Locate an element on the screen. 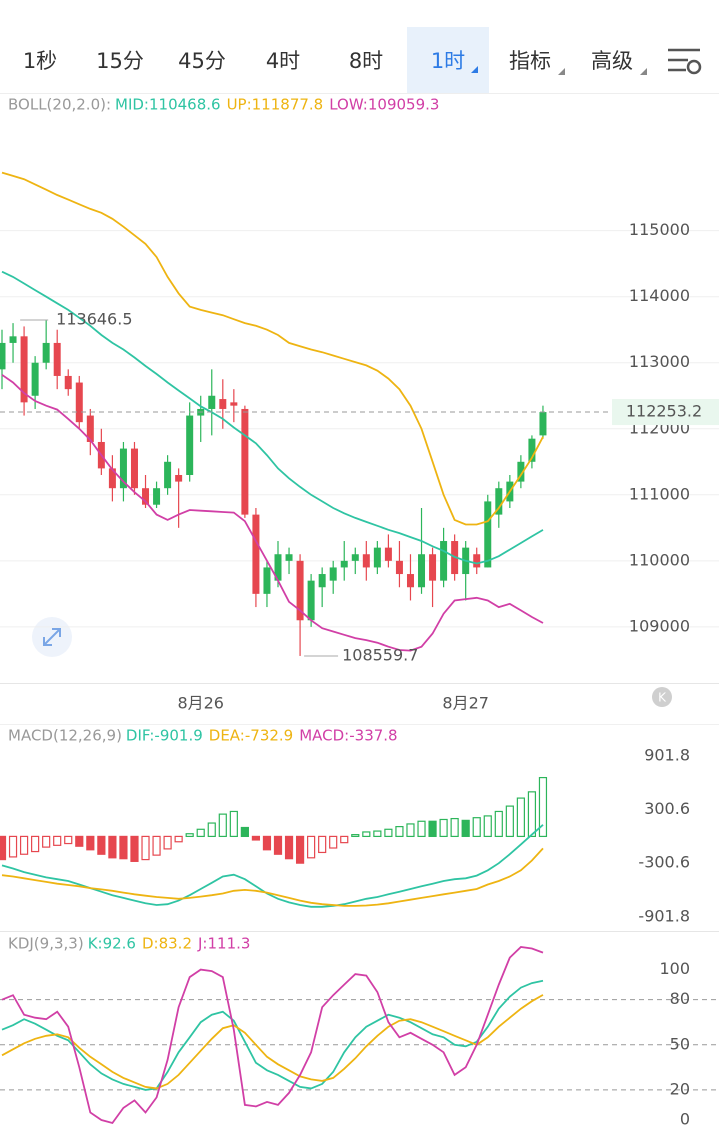 The width and height of the screenshot is (719, 1129). collapse-button is located at coordinates (662, 697).